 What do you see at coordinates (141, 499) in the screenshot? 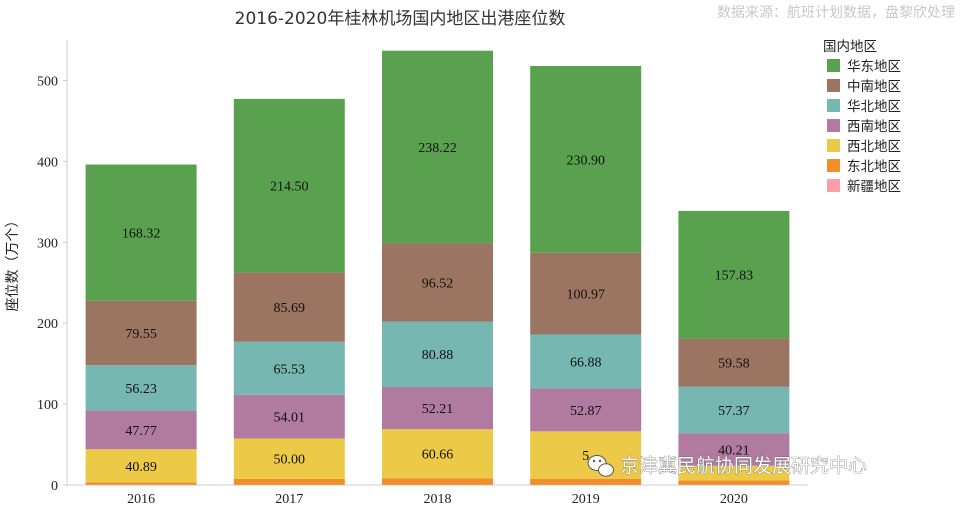
I see `x-tick-label: 2016` at bounding box center [141, 499].